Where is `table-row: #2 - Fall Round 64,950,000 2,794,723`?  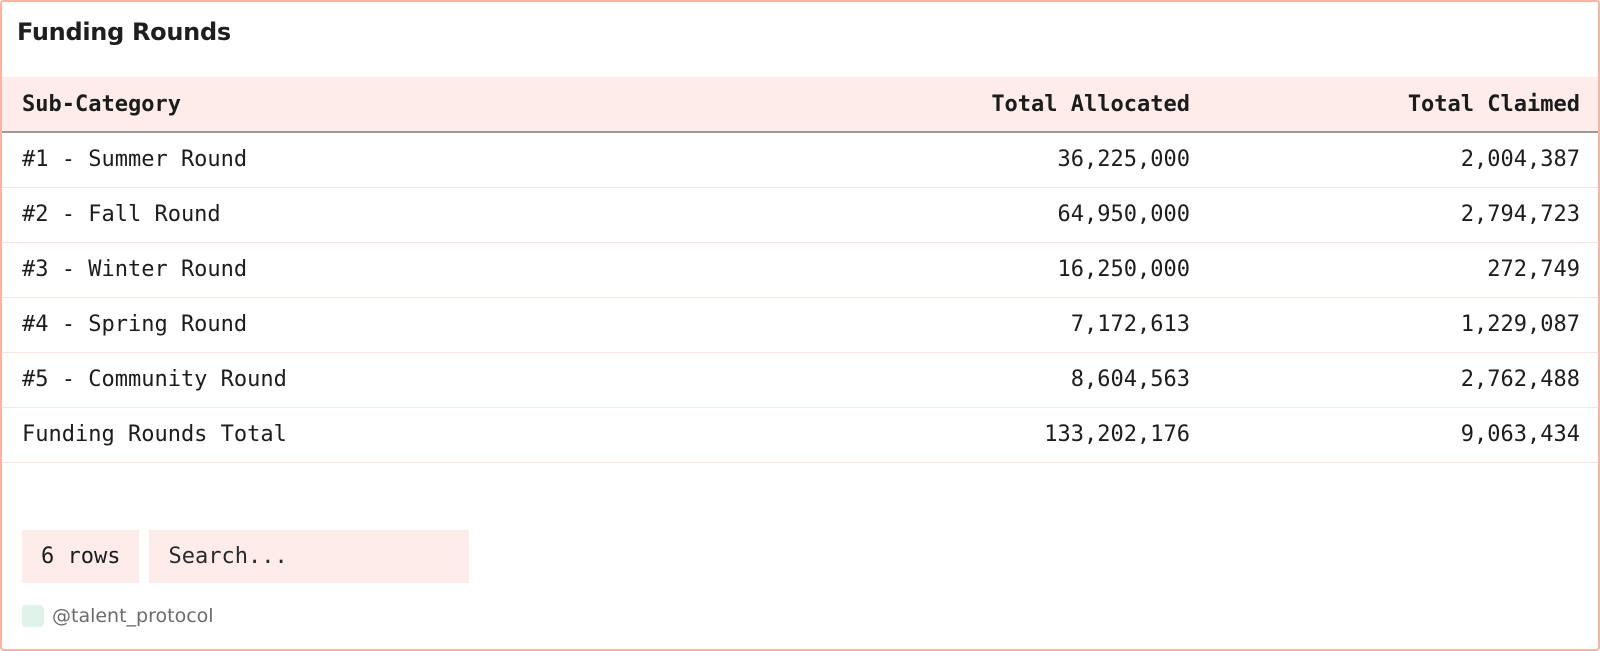
table-row: #2 - Fall Round 64,950,000 2,794,723 is located at coordinates (800, 215).